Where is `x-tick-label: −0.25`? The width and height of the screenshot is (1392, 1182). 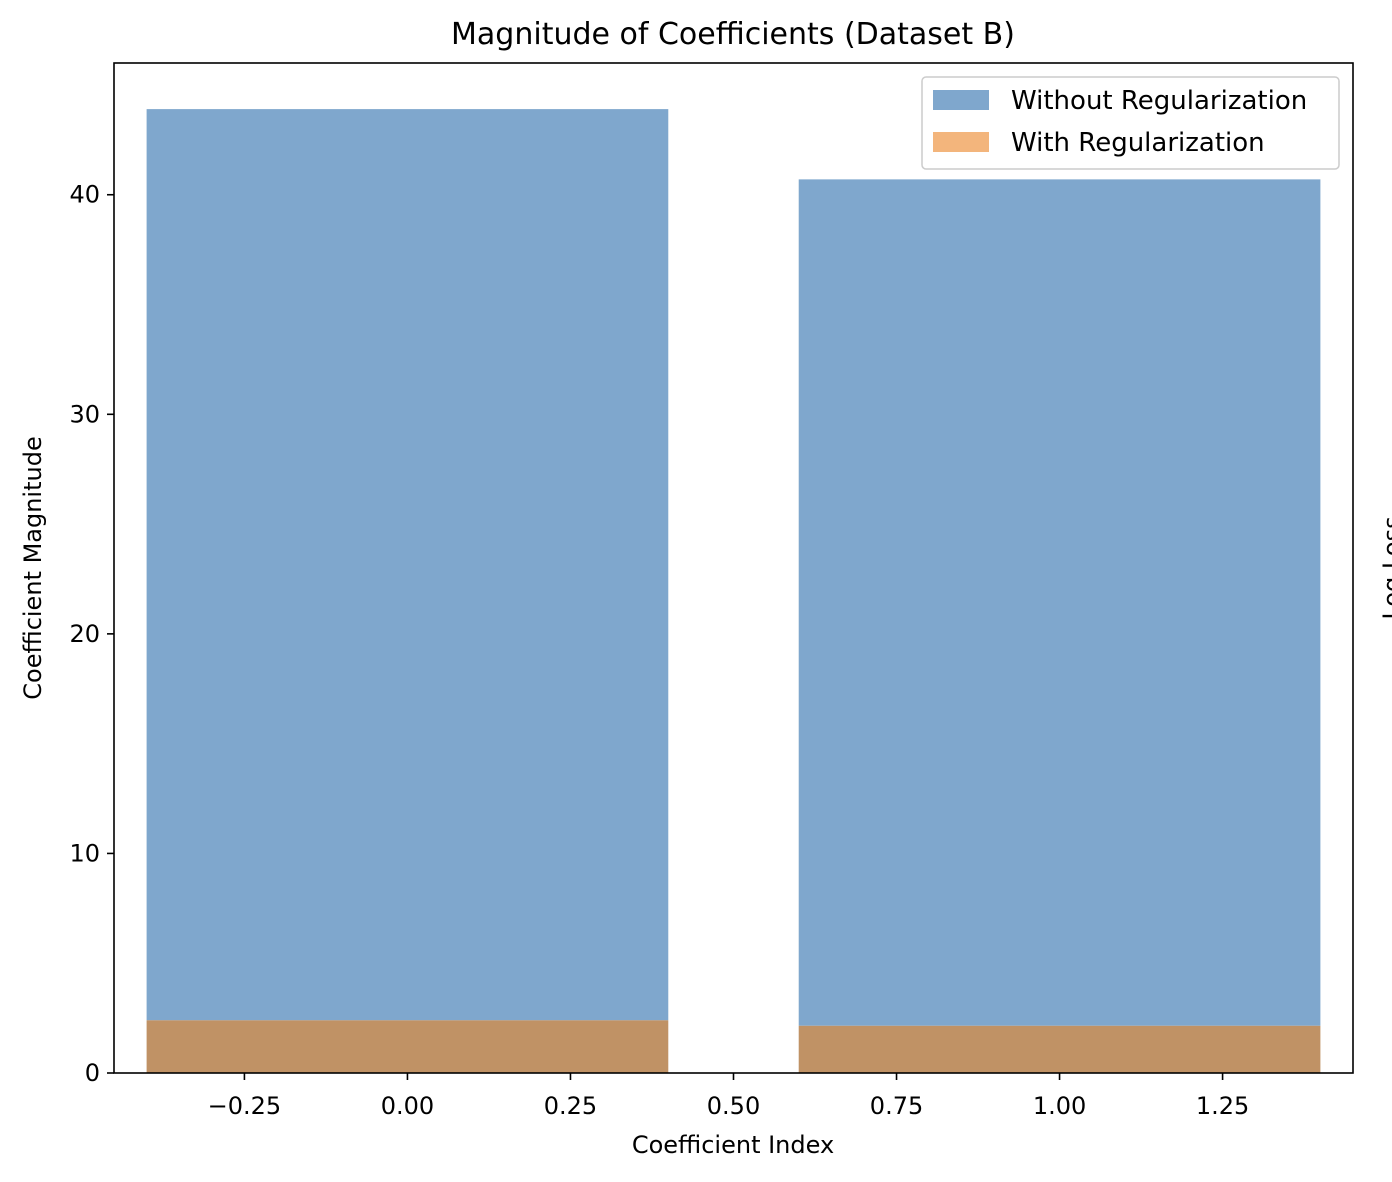
x-tick-label: −0.25 is located at coordinates (245, 1106).